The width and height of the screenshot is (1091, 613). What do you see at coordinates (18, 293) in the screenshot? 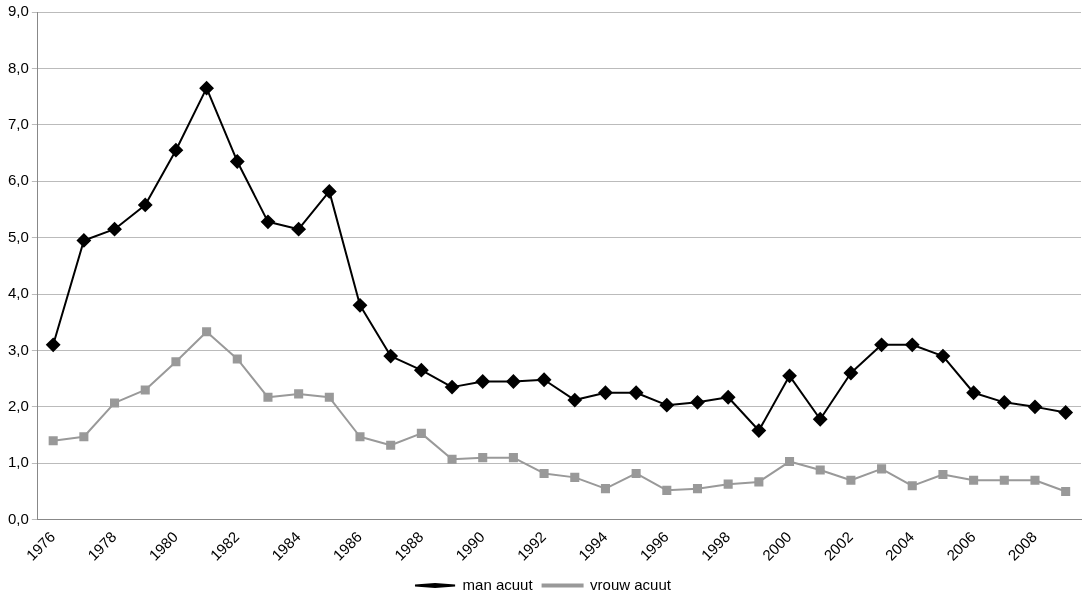
I see `y-tick-label: 4,0` at bounding box center [18, 293].